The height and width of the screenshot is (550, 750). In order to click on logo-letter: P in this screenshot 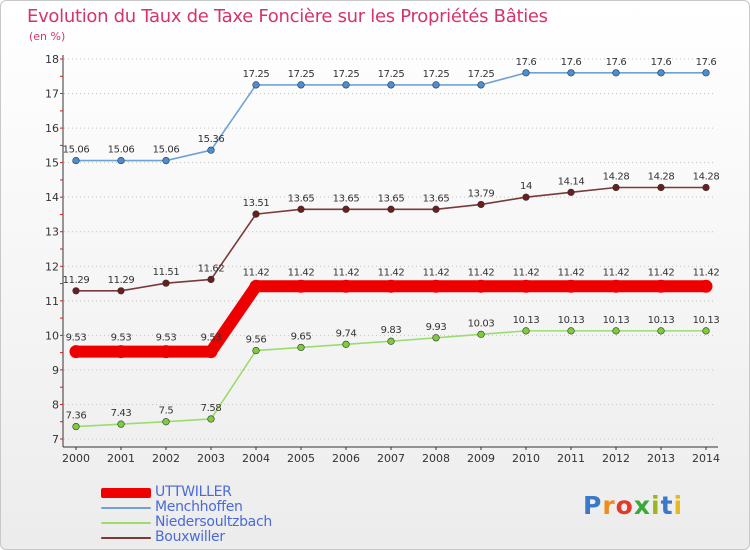, I will do `click(593, 505)`.